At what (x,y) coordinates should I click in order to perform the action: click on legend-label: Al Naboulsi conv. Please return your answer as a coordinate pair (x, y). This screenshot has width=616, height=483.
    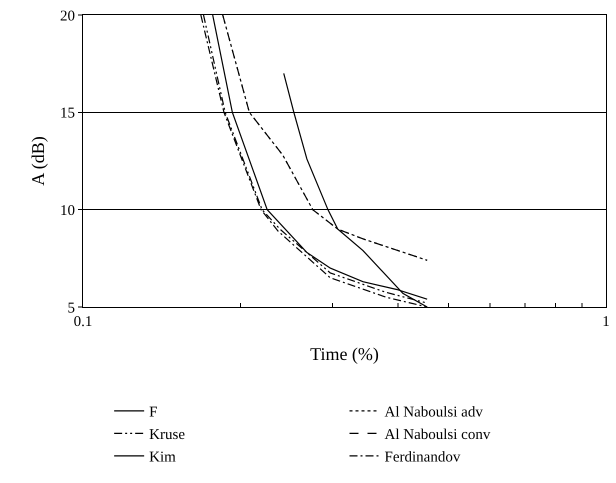
    Looking at the image, I should click on (437, 435).